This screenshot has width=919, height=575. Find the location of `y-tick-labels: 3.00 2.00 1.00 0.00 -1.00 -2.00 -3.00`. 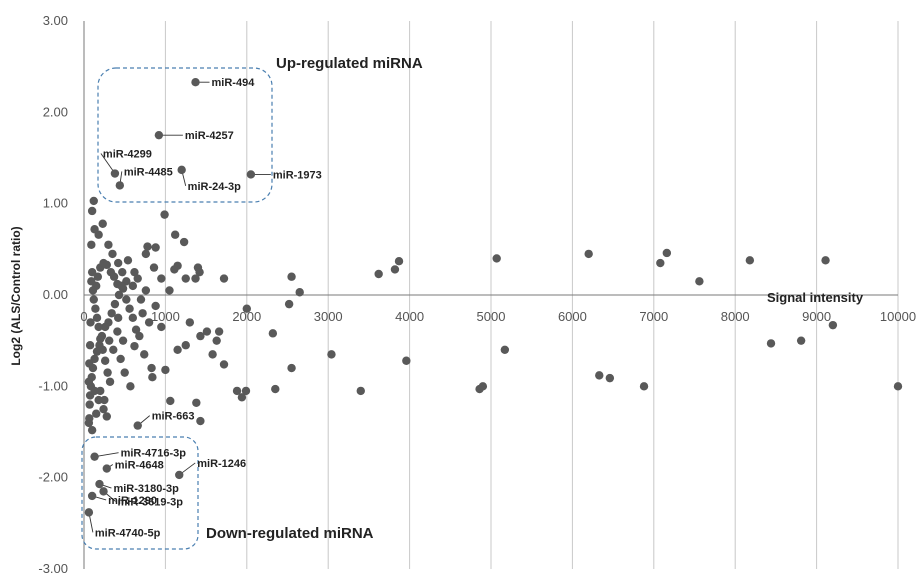

y-tick-labels: 3.00 2.00 1.00 0.00 -1.00 -2.00 -3.00 is located at coordinates (53, 294).